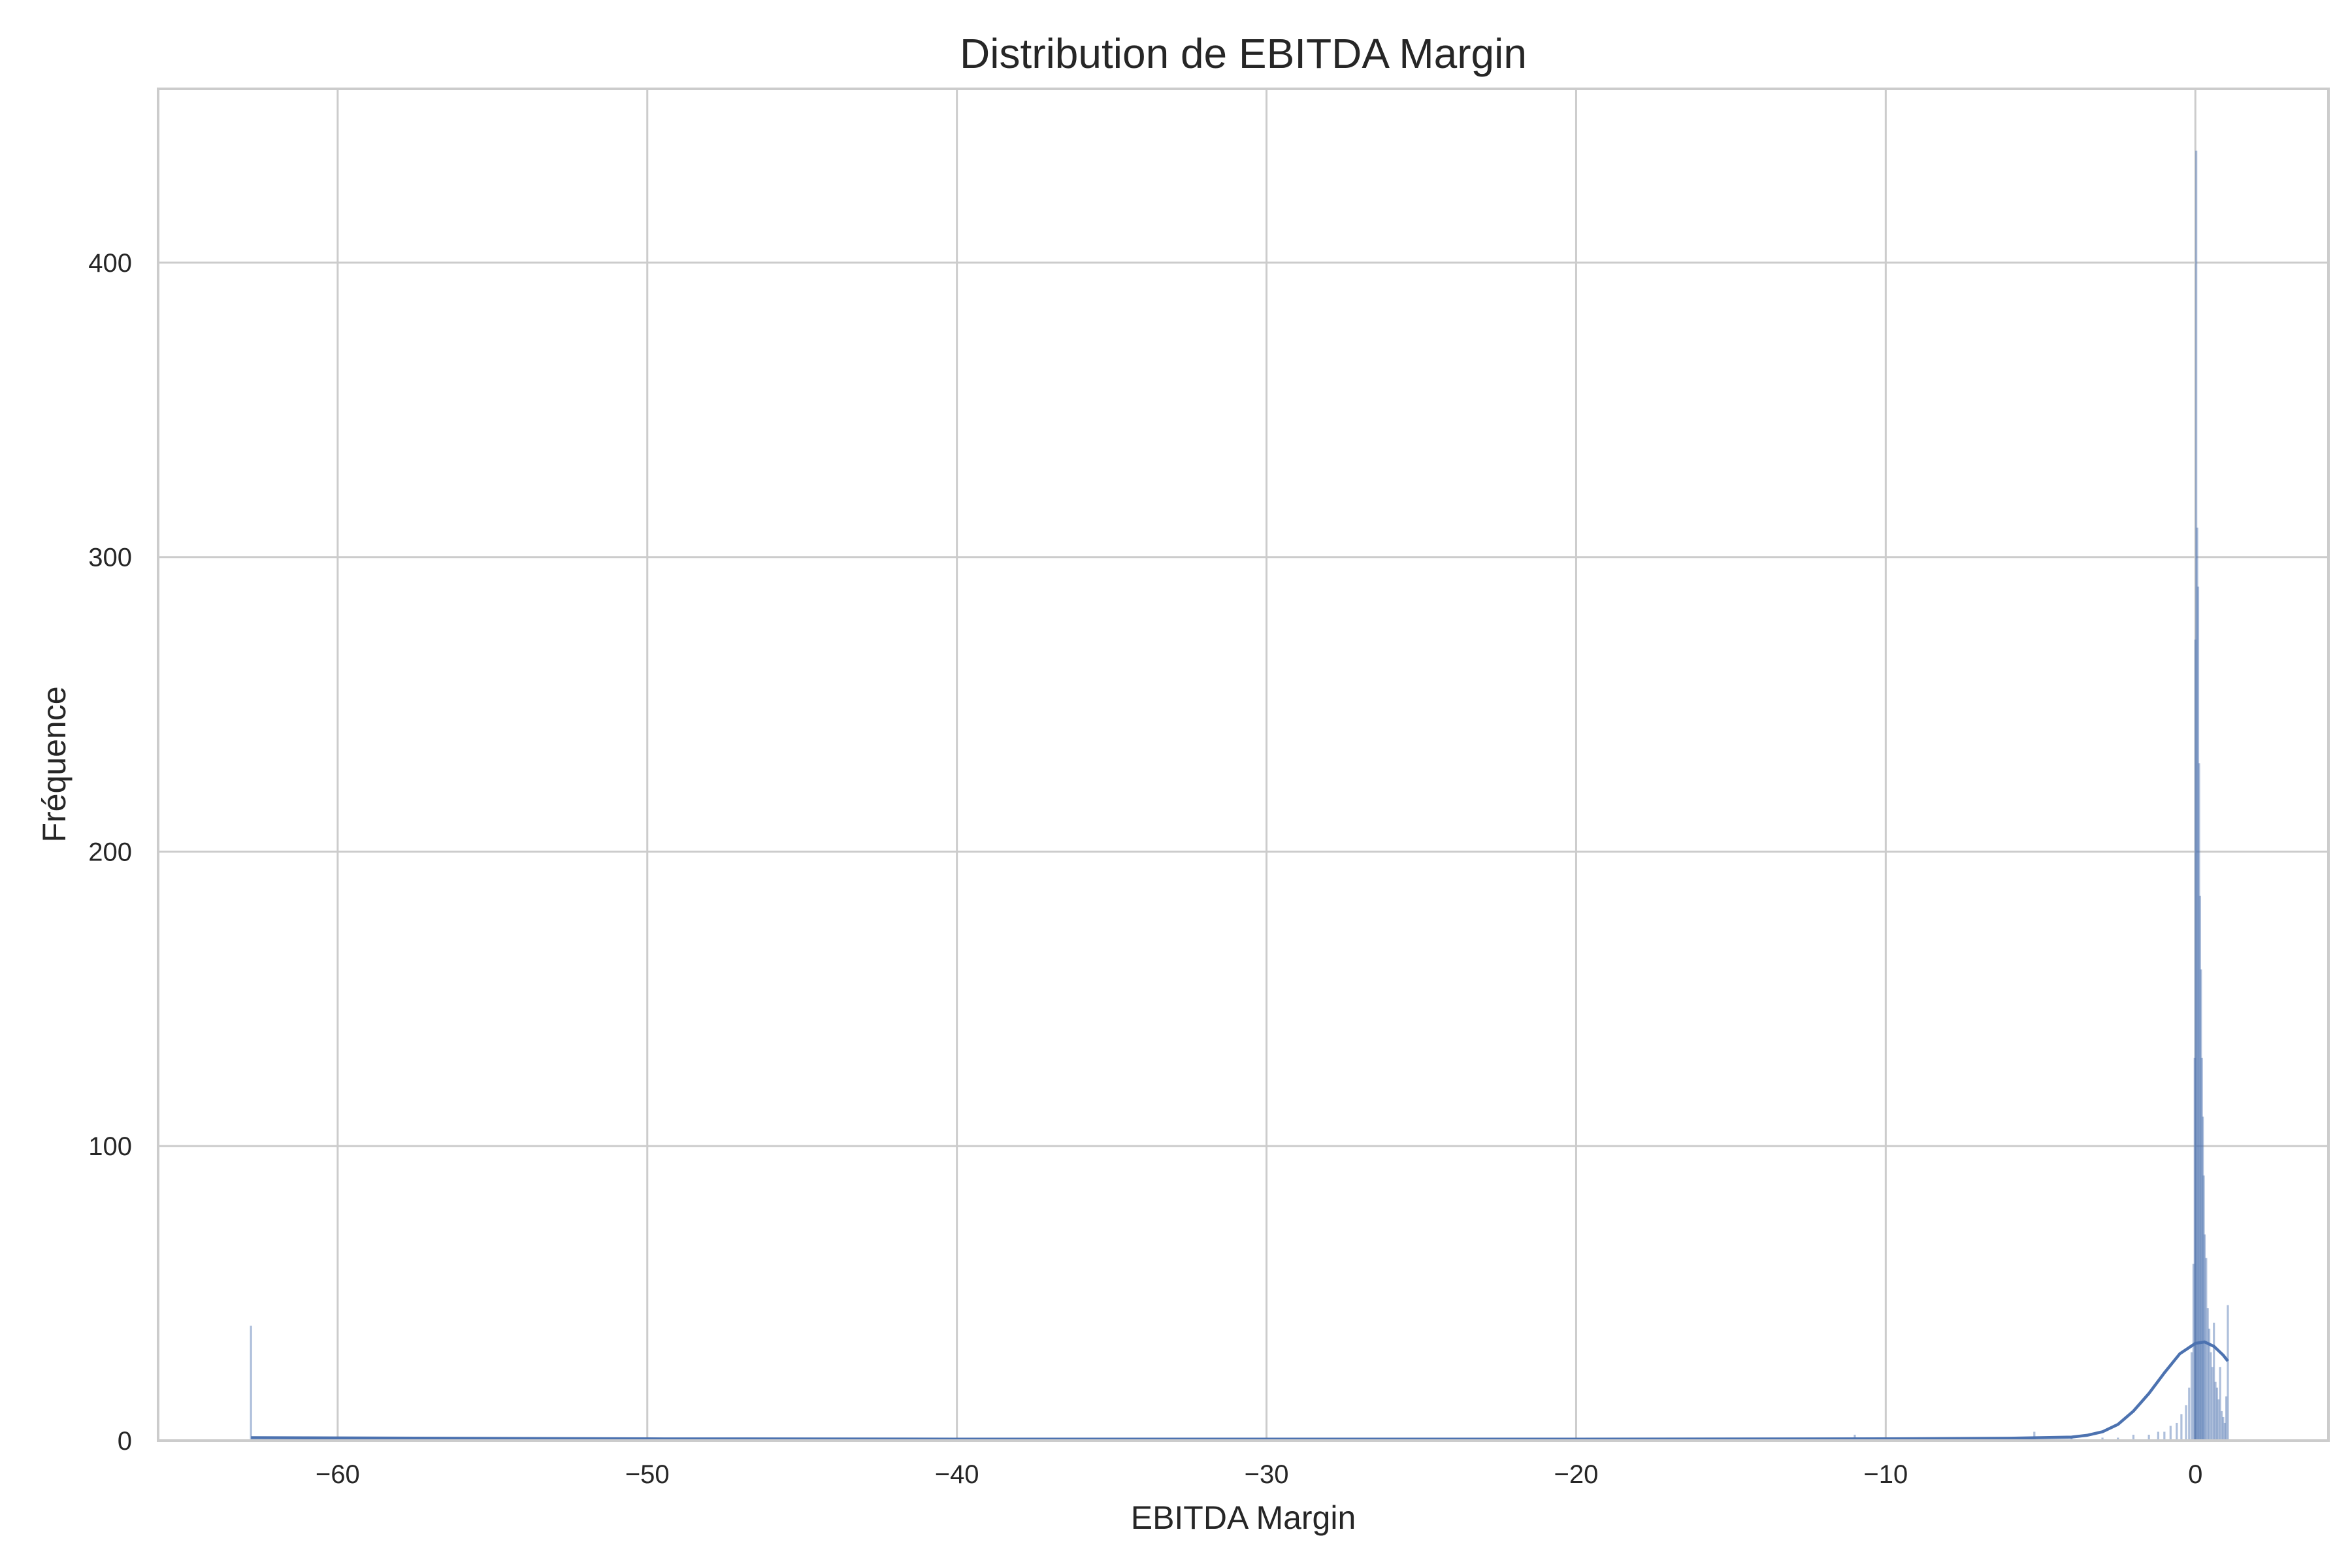 The height and width of the screenshot is (1568, 2352). I want to click on y-axis-label: Fréquence, so click(54, 764).